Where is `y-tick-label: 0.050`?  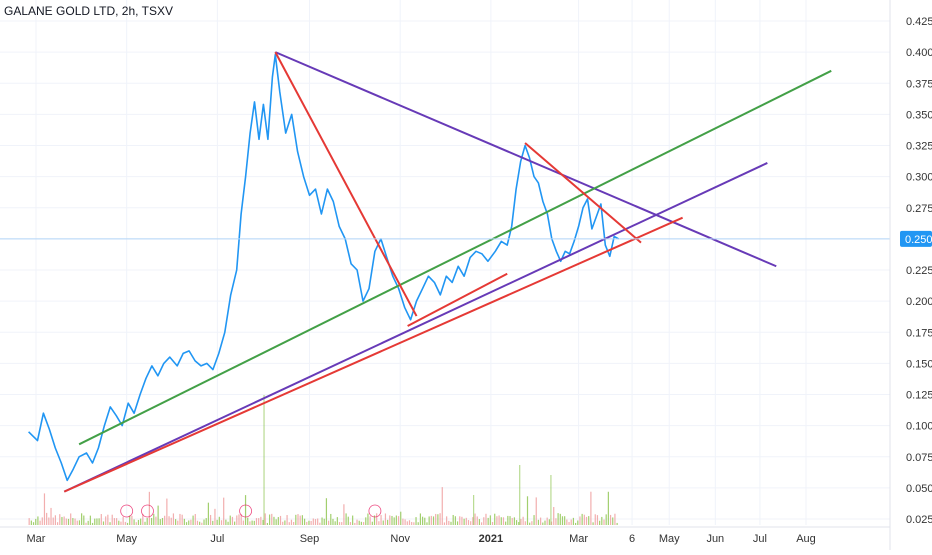
y-tick-label: 0.050 is located at coordinates (919, 489).